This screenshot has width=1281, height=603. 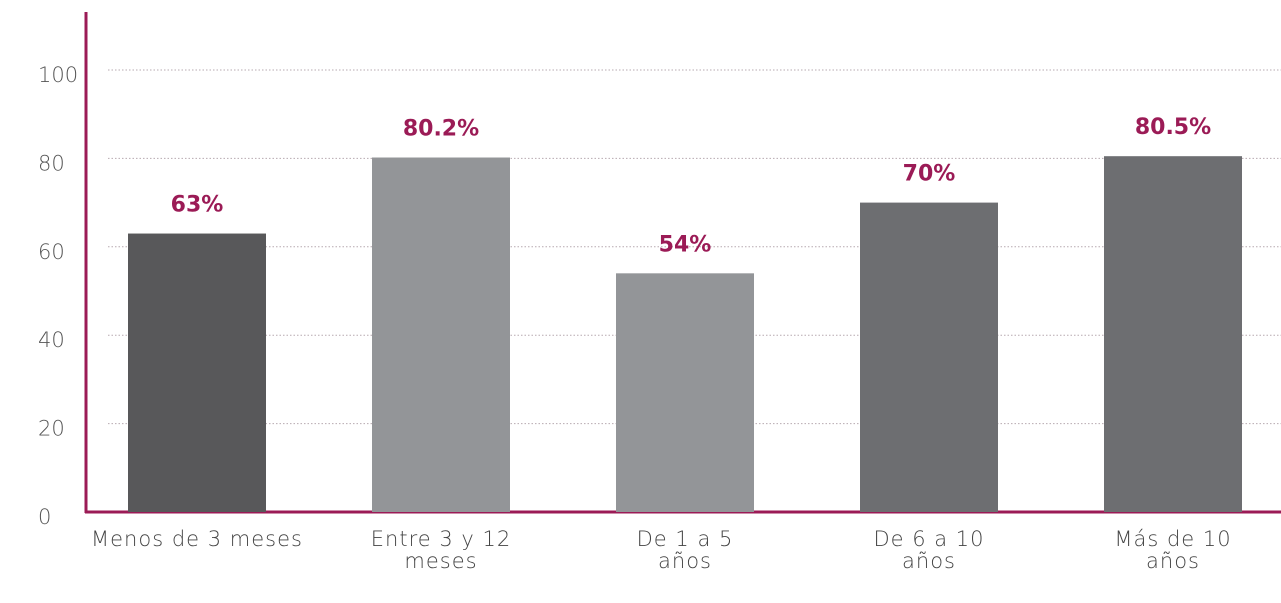 What do you see at coordinates (197, 539) in the screenshot?
I see `x-tick-label: Menos de 3 meses` at bounding box center [197, 539].